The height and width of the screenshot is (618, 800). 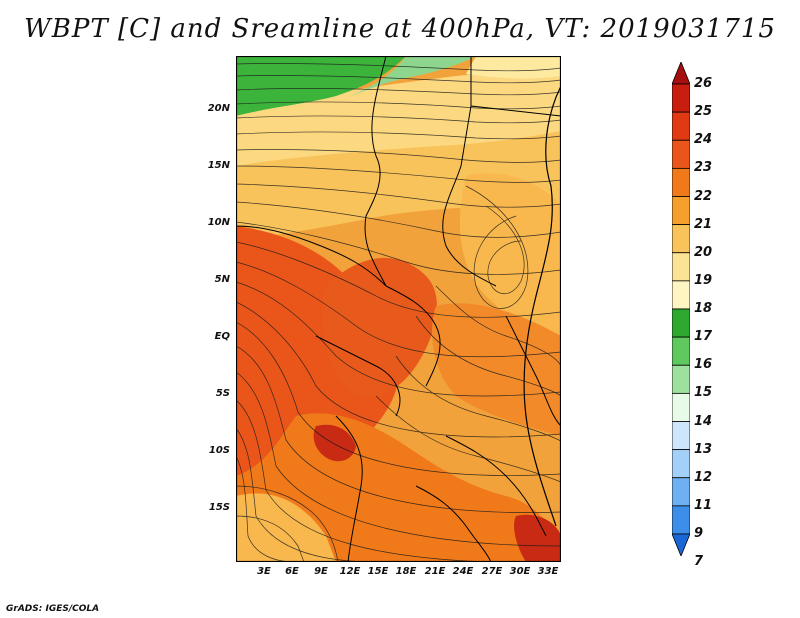 What do you see at coordinates (492, 571) in the screenshot?
I see `lon-label-27e: 27E` at bounding box center [492, 571].